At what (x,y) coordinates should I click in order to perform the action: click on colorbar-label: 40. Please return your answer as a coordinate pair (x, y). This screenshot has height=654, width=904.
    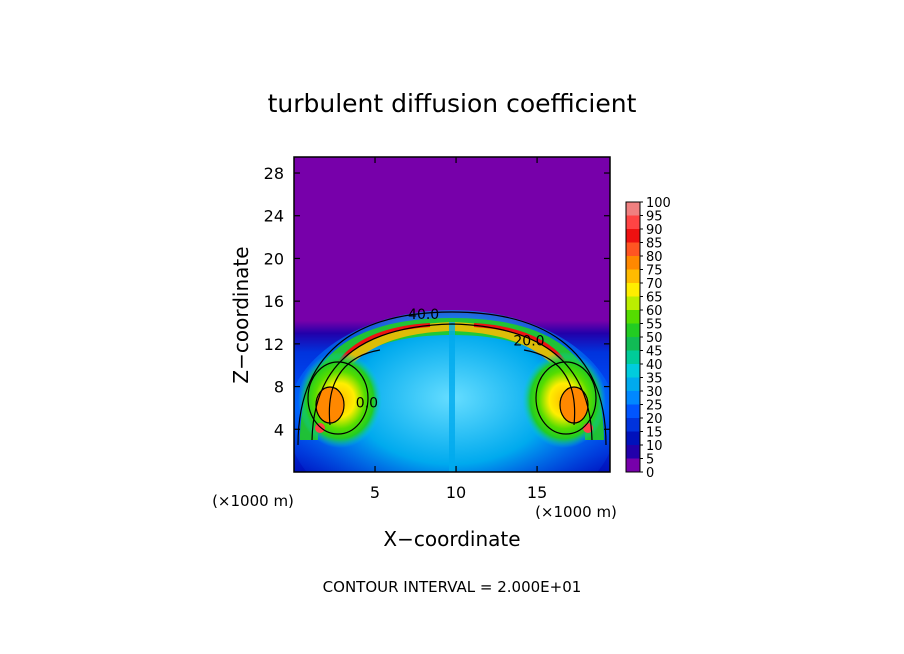
    Looking at the image, I should click on (654, 365).